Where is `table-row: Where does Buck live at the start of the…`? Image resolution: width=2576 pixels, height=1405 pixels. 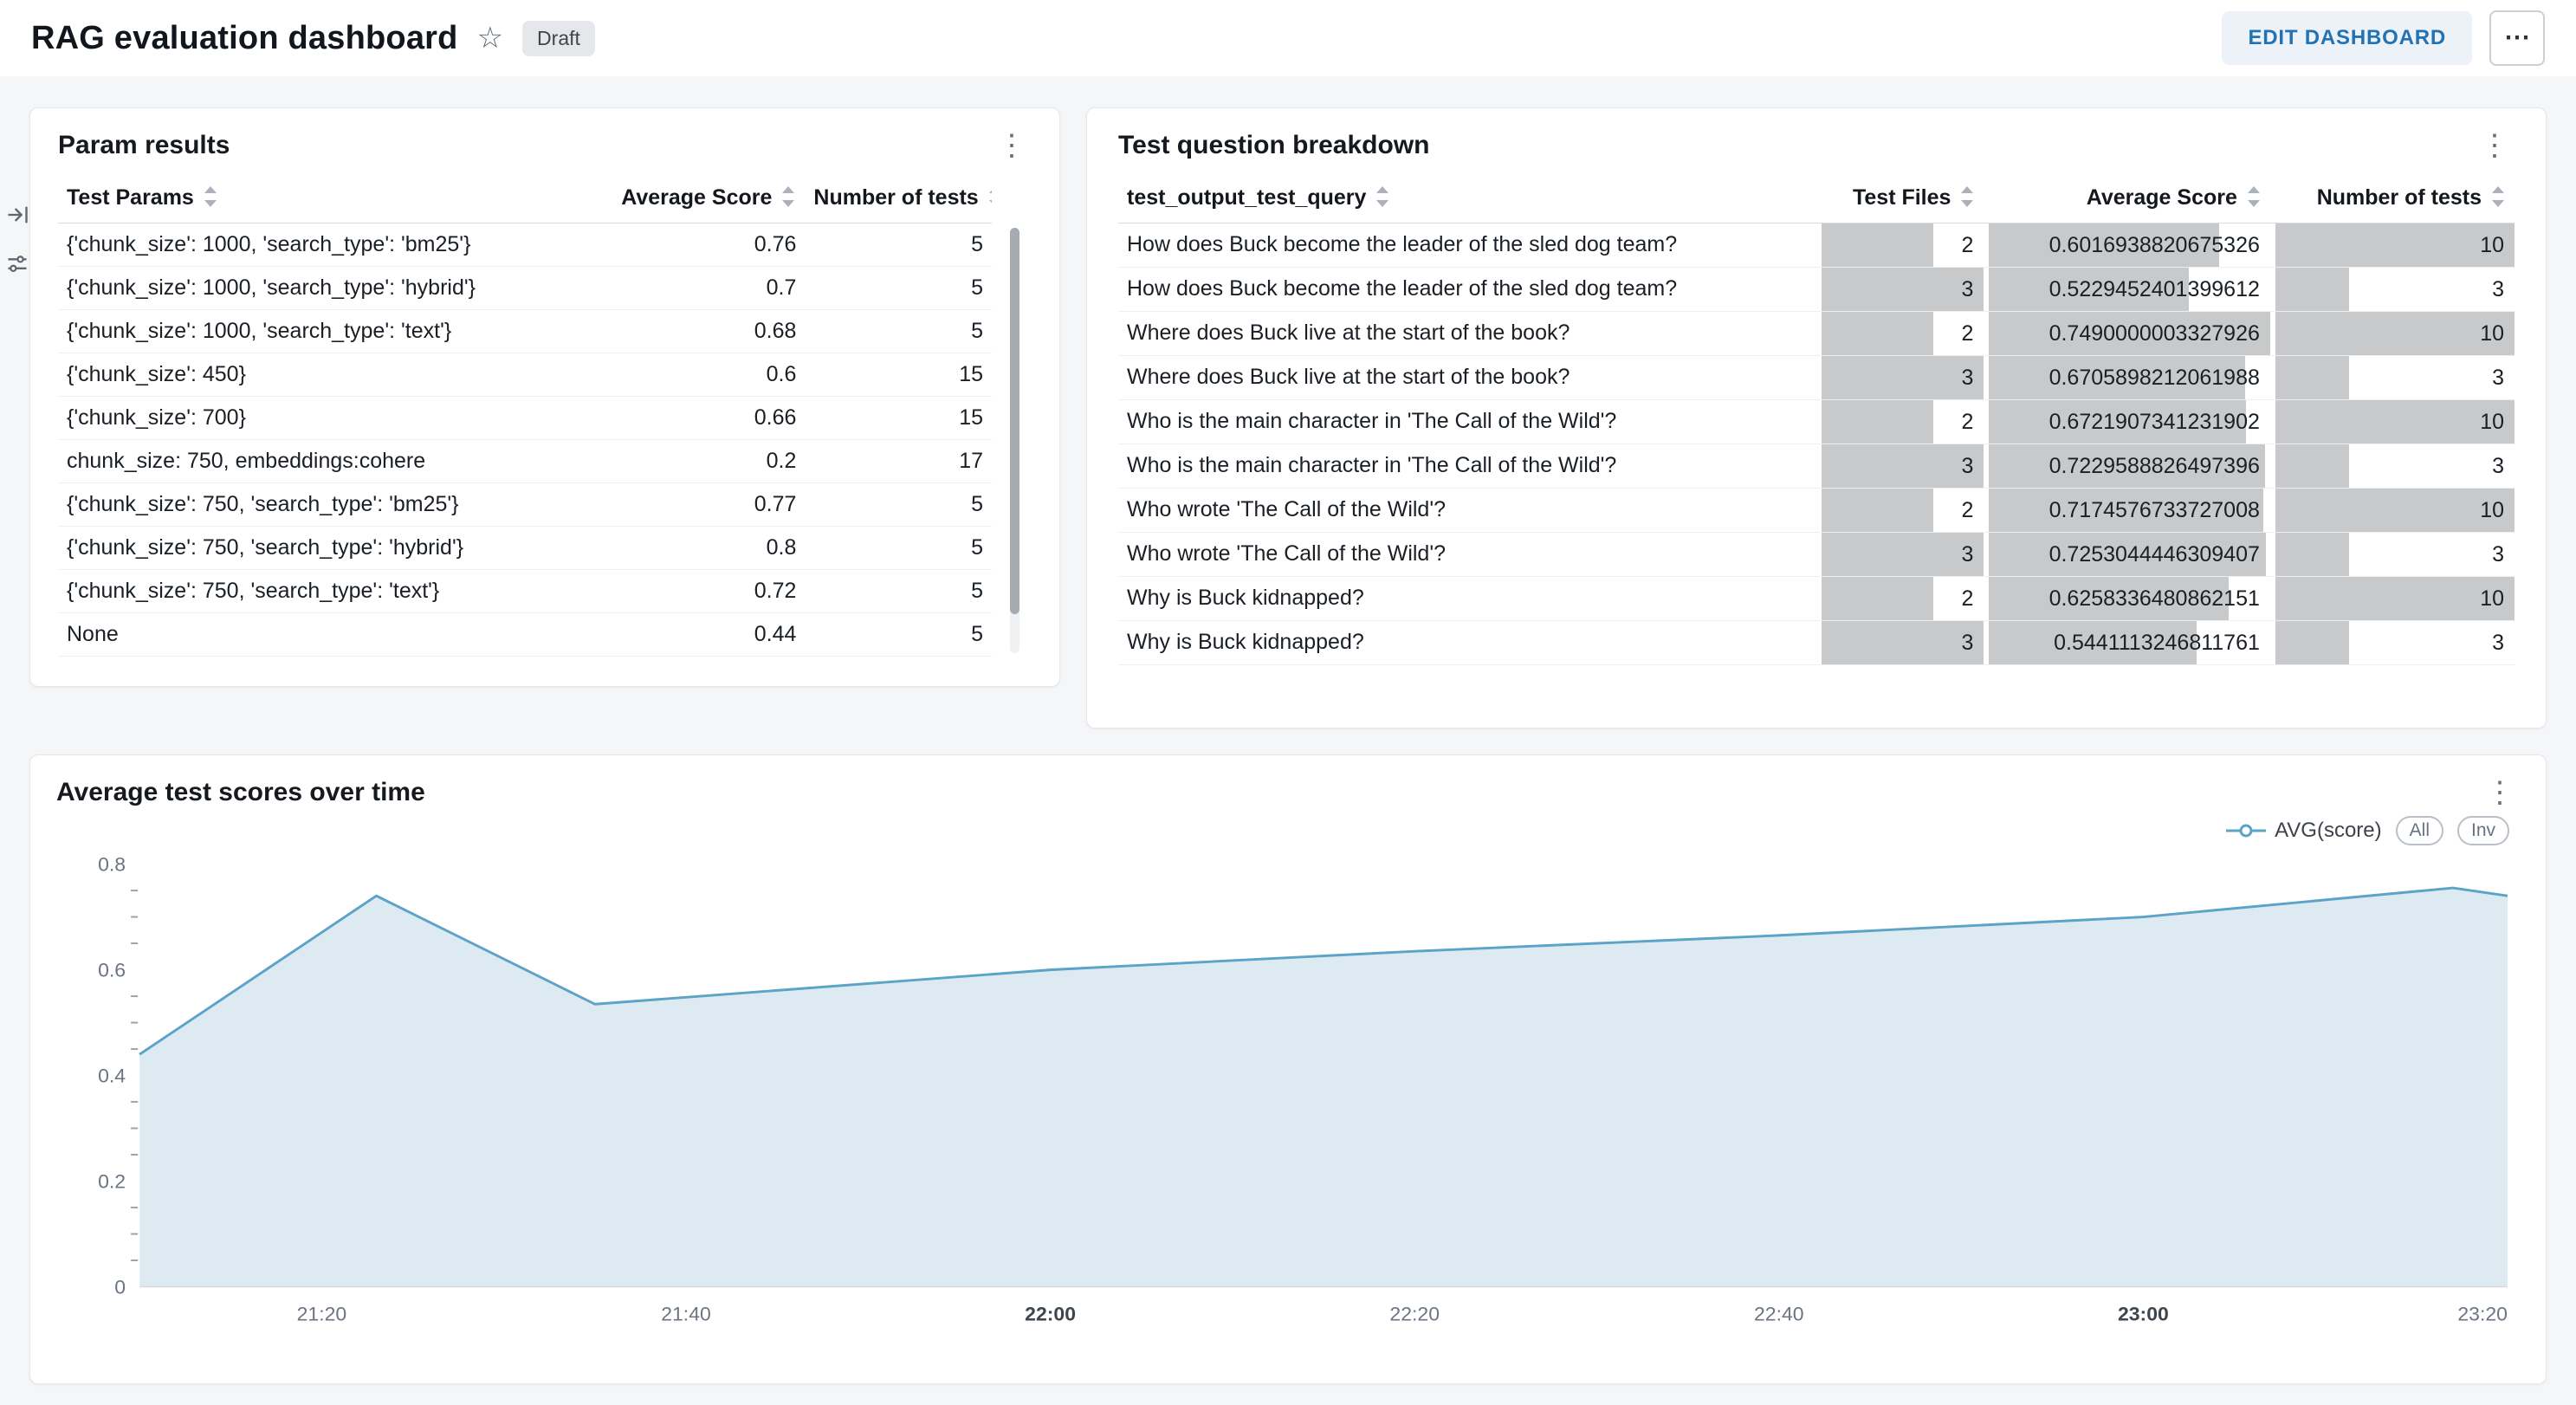
table-row: Where does Buck live at the start of the… is located at coordinates (1817, 333).